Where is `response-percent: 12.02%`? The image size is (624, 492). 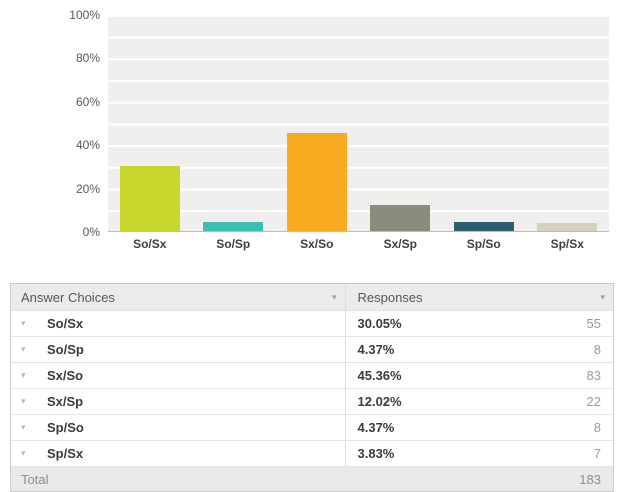 response-percent: 12.02% is located at coordinates (379, 401).